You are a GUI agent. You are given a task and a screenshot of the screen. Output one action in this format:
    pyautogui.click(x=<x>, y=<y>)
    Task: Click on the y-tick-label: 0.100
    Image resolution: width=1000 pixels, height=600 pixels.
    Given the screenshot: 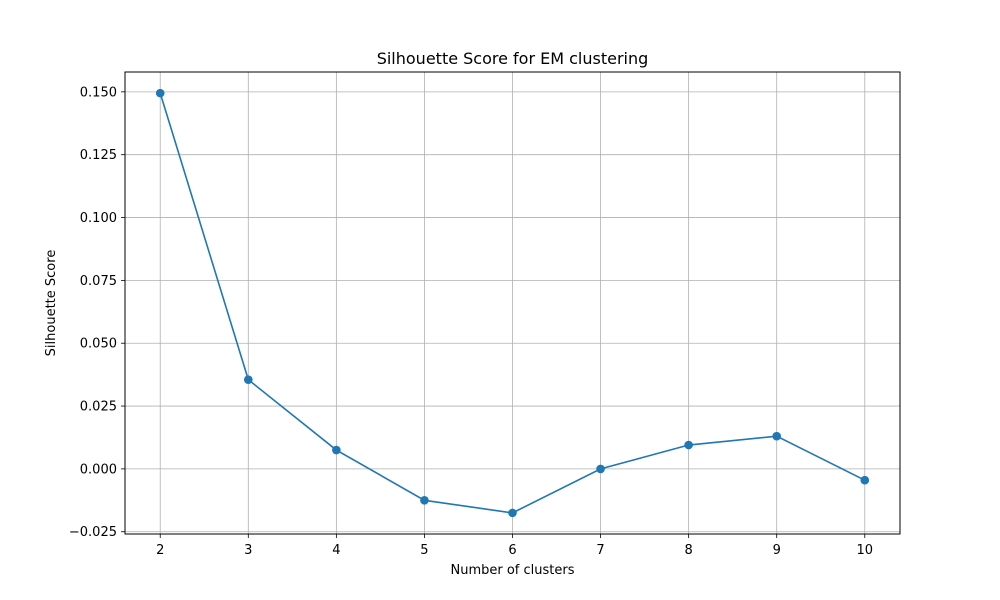 What is the action you would take?
    pyautogui.click(x=98, y=218)
    